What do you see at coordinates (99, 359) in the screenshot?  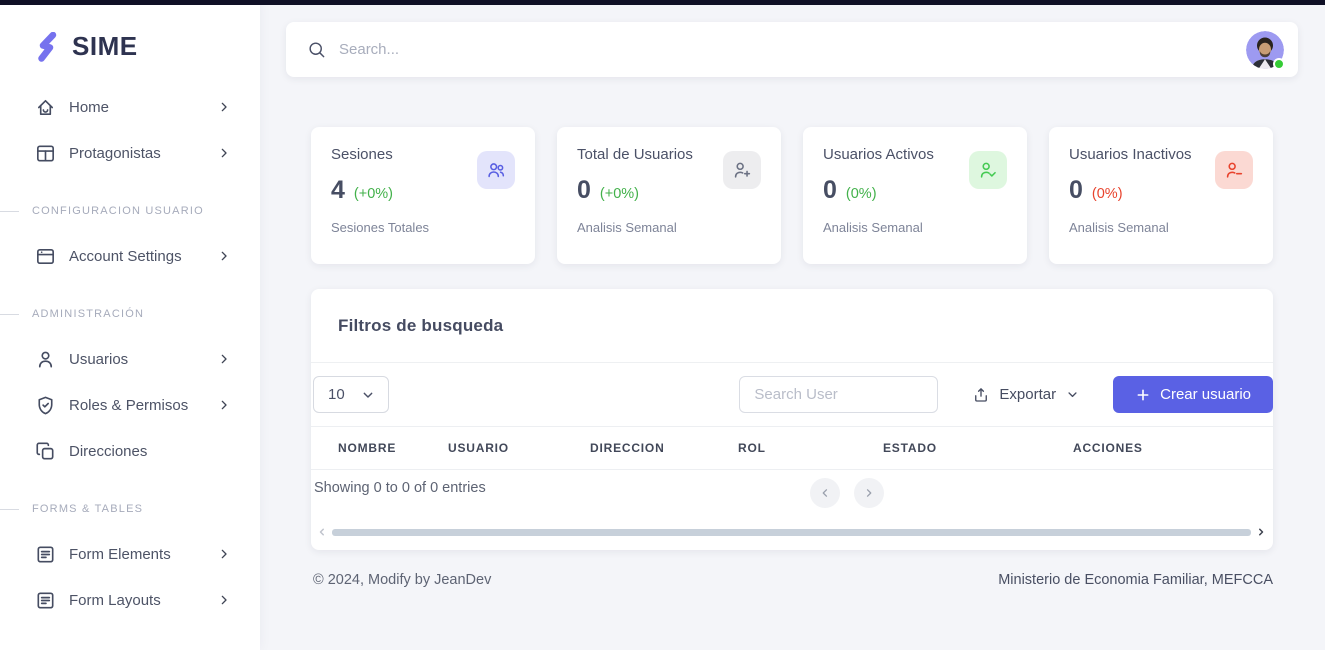 I see `sidebar-item-label: Usuarios` at bounding box center [99, 359].